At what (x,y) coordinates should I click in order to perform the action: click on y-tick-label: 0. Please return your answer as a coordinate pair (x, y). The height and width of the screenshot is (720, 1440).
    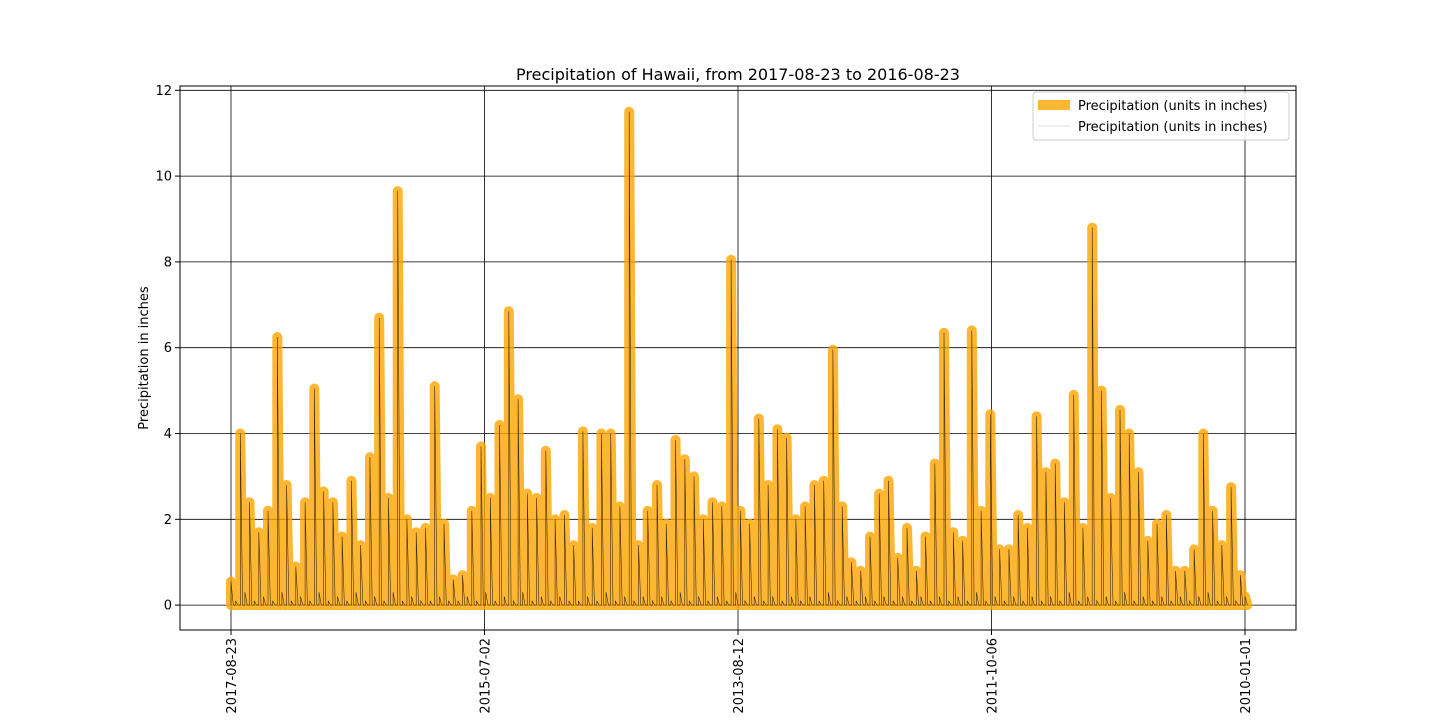
    Looking at the image, I should click on (168, 606).